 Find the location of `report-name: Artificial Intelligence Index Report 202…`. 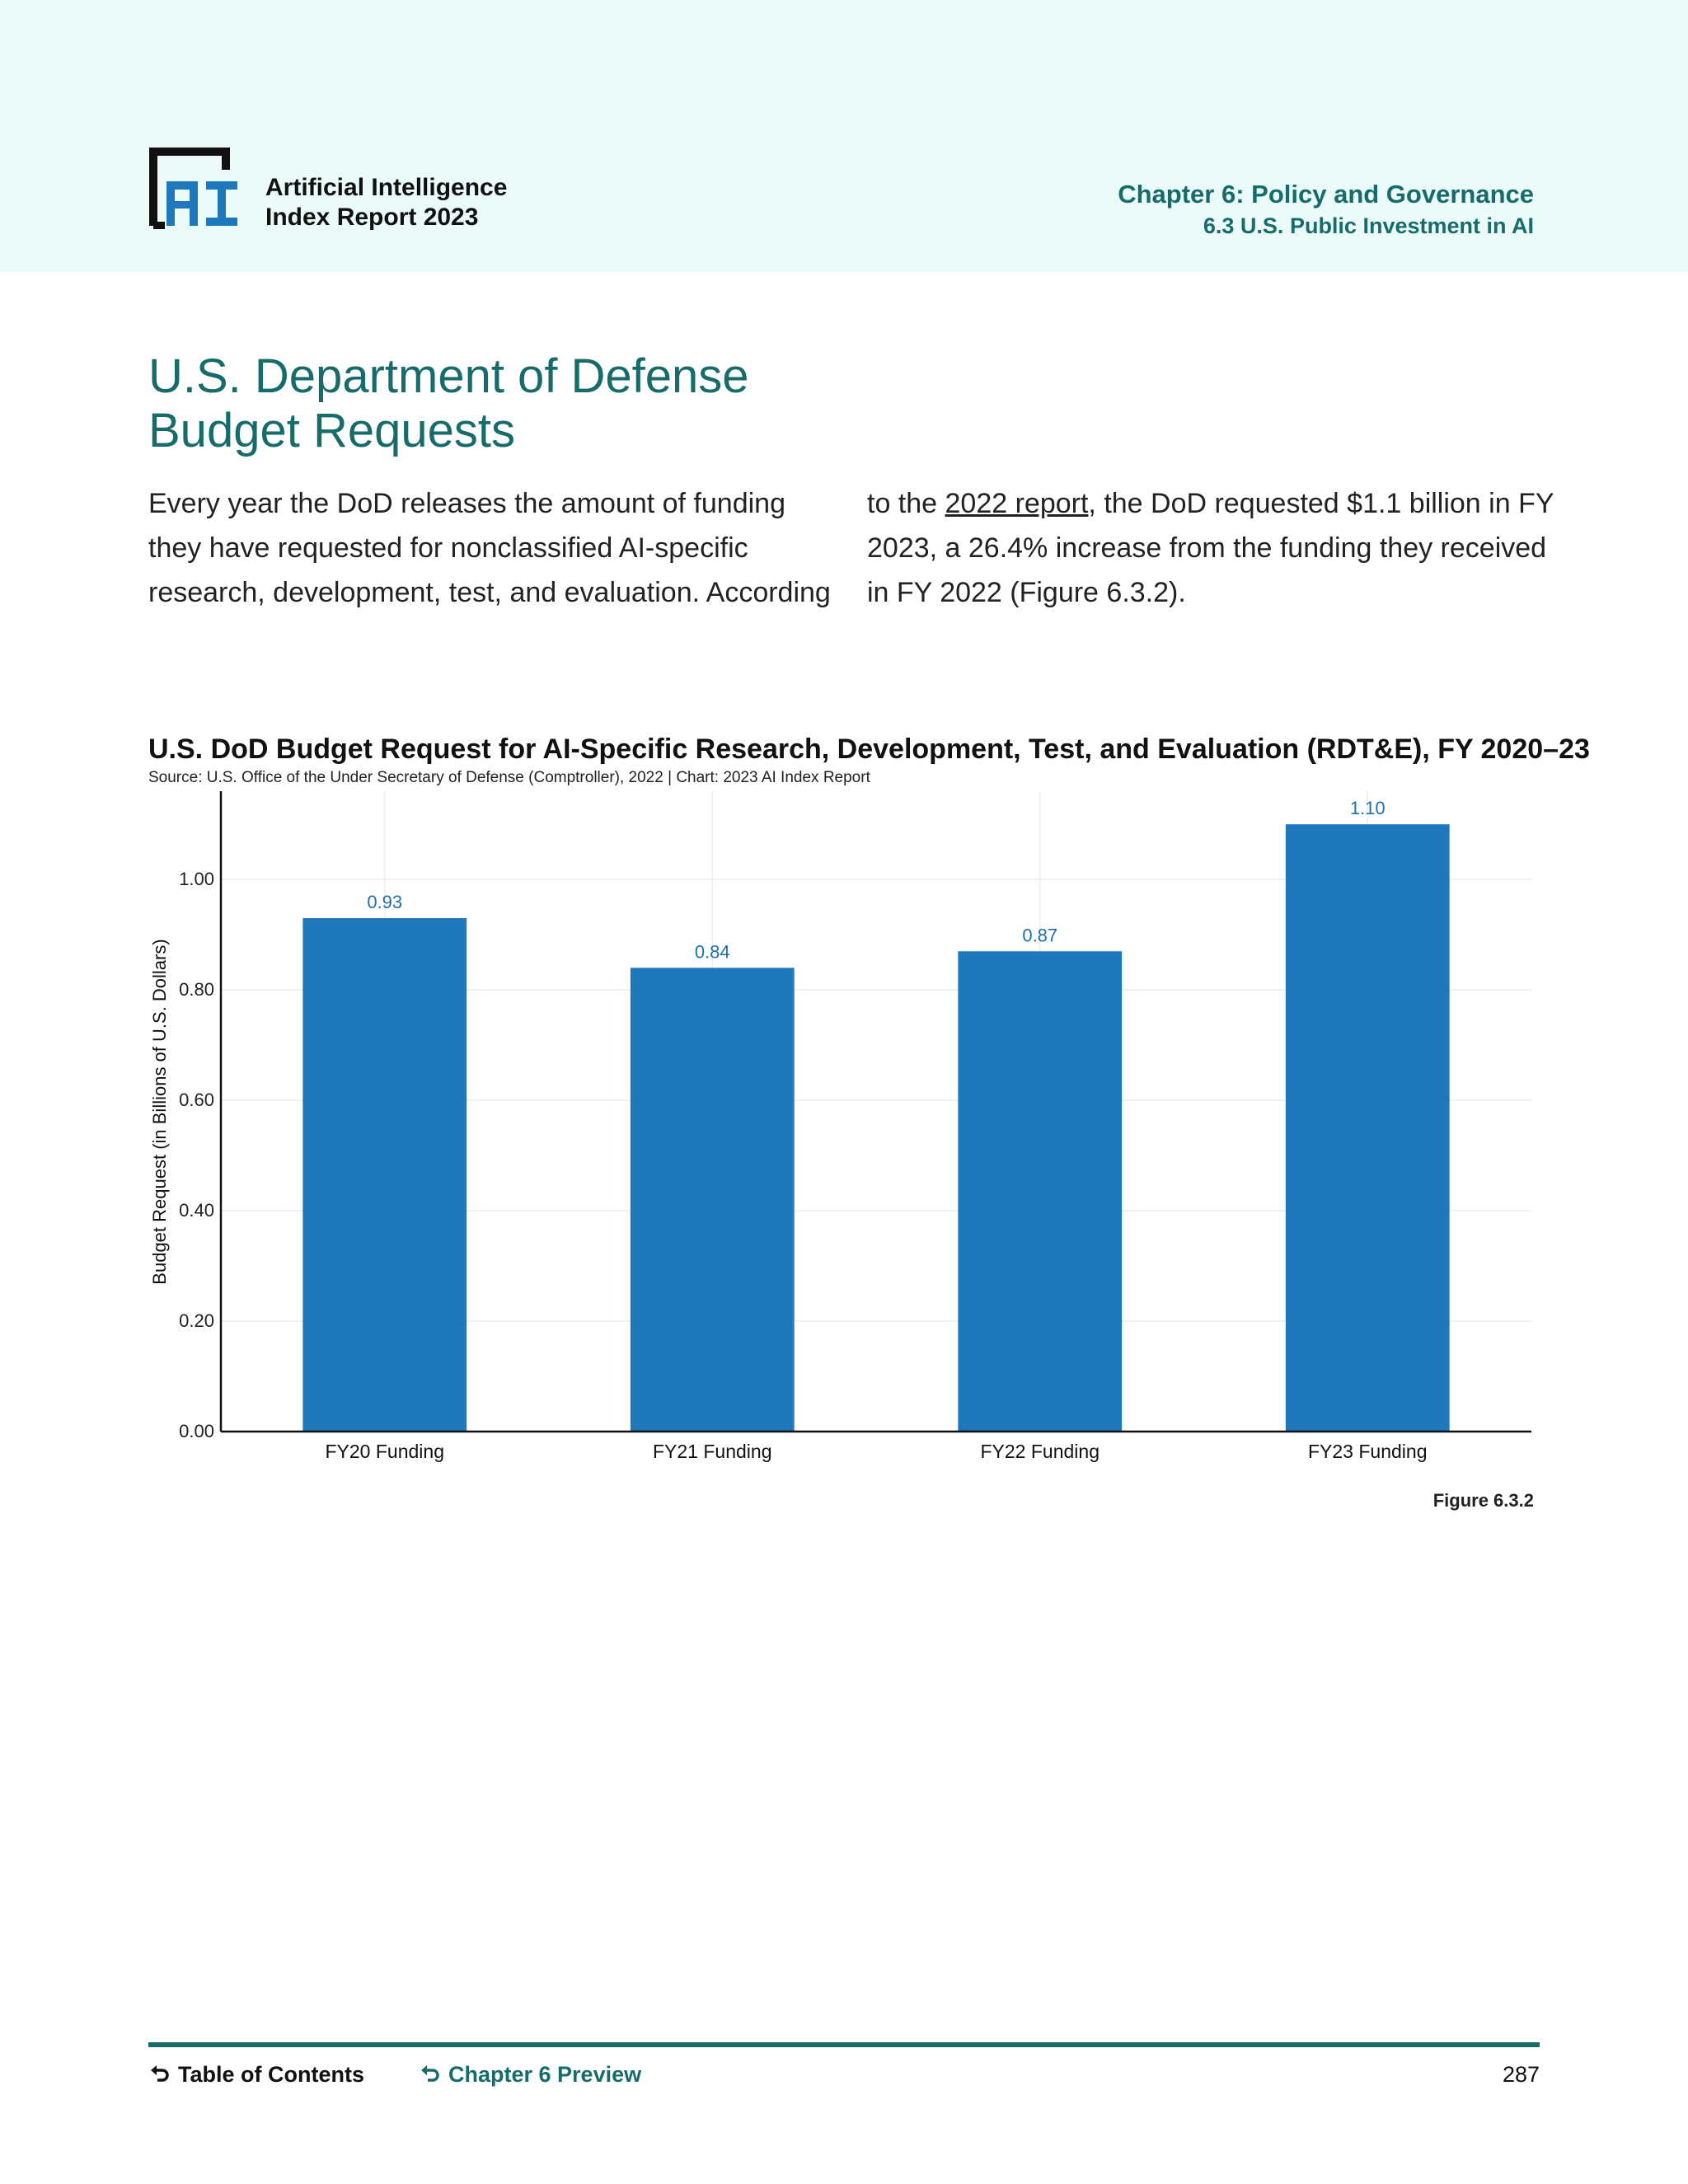

report-name: Artificial Intelligence Index Report 202… is located at coordinates (386, 202).